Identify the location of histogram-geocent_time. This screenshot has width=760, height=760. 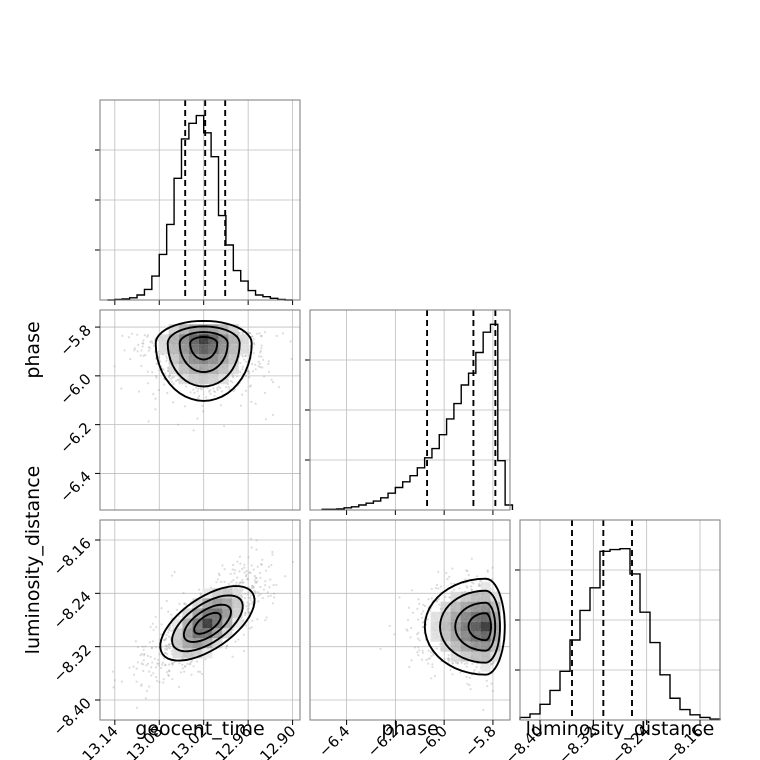
(200, 207).